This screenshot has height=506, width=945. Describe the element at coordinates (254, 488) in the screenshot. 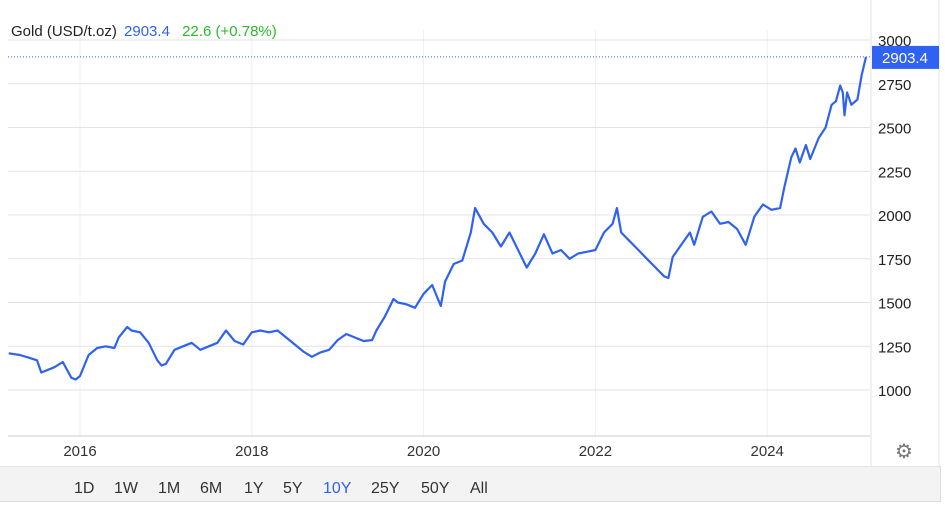

I see `range-1y: 1Y` at that location.